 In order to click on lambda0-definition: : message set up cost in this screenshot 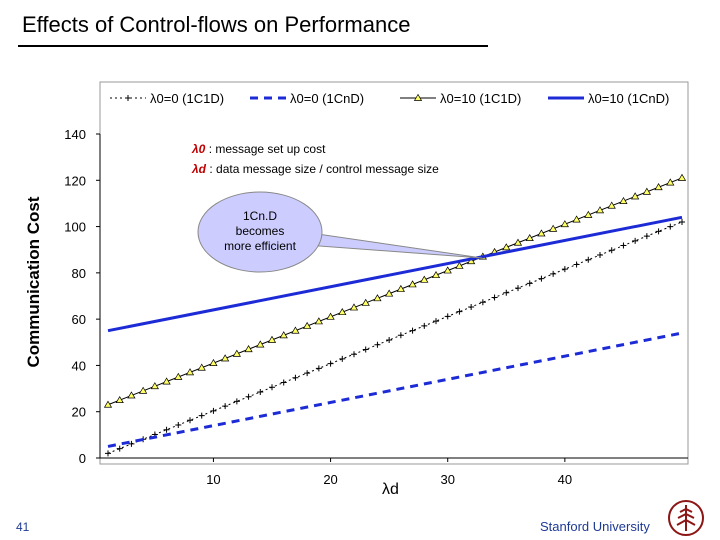, I will do `click(265, 149)`.